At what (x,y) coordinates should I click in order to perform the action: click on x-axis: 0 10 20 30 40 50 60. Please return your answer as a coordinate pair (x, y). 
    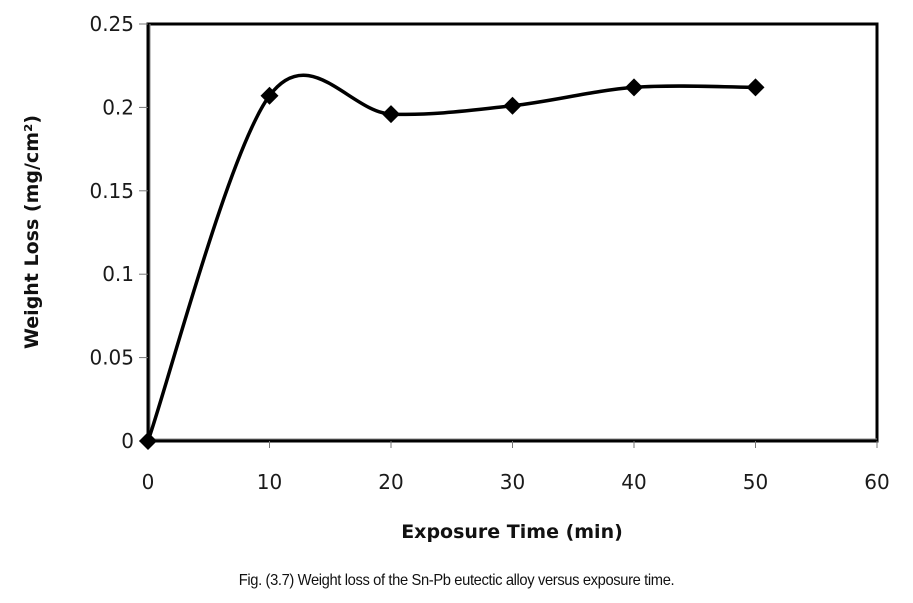
    Looking at the image, I should click on (516, 467).